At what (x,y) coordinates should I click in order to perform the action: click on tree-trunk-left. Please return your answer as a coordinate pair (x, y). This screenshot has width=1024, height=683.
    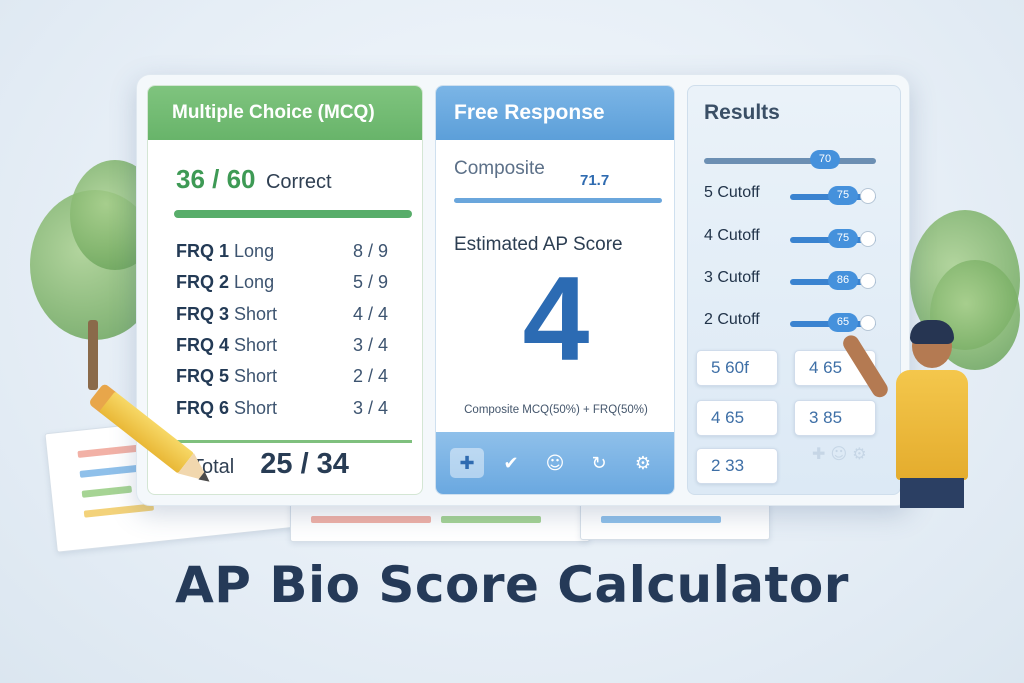
    Looking at the image, I should click on (93, 355).